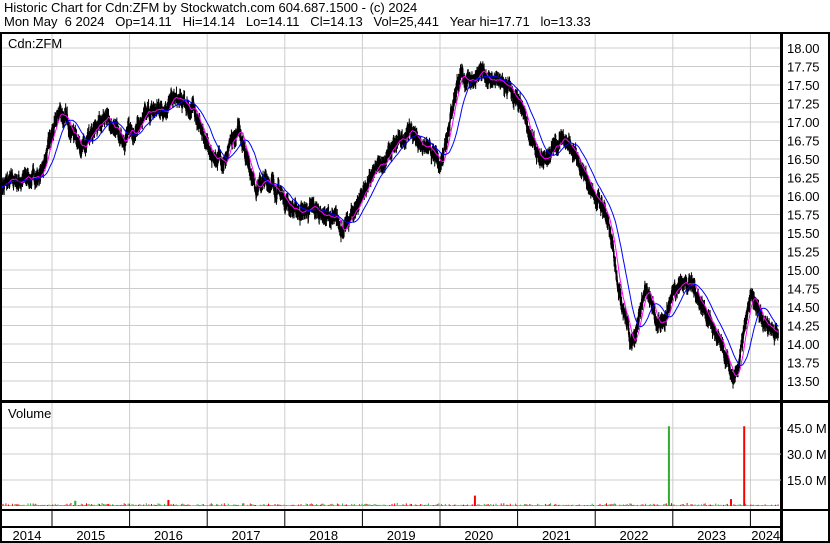 This screenshot has height=543, width=830. Describe the element at coordinates (27, 535) in the screenshot. I see `year-label: 2014` at that location.